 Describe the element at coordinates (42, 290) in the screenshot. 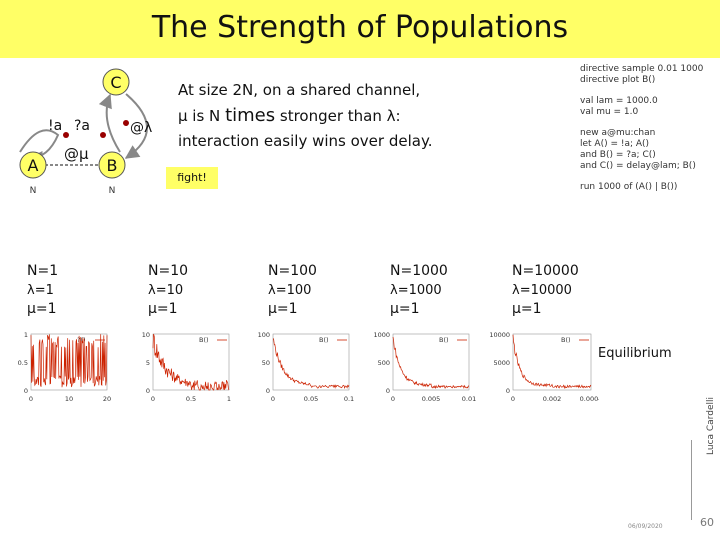

I see `column-label-1: N=1 λ=1 μ=1` at that location.